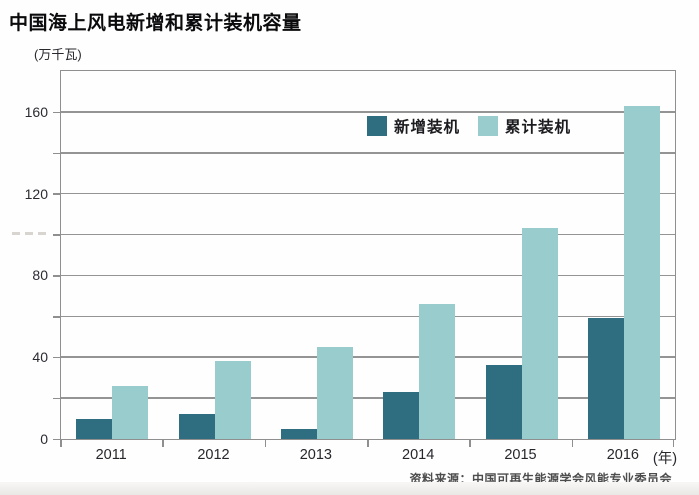 This screenshot has width=699, height=495. What do you see at coordinates (213, 455) in the screenshot?
I see `x-tick-label-2012: 2012` at bounding box center [213, 455].